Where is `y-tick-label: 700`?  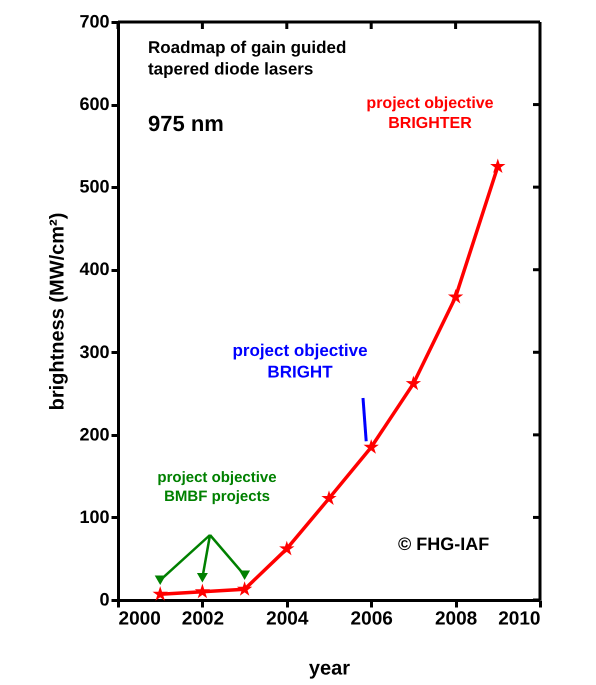 y-tick-label: 700 is located at coordinates (94, 22).